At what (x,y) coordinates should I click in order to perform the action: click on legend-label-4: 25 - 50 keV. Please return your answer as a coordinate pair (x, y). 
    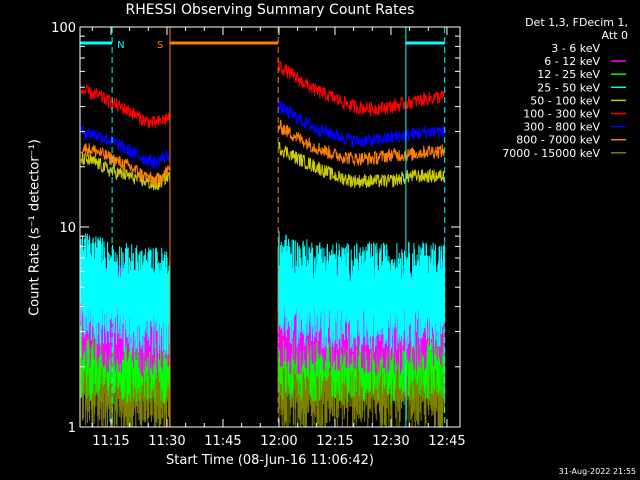
    Looking at the image, I should click on (568, 87).